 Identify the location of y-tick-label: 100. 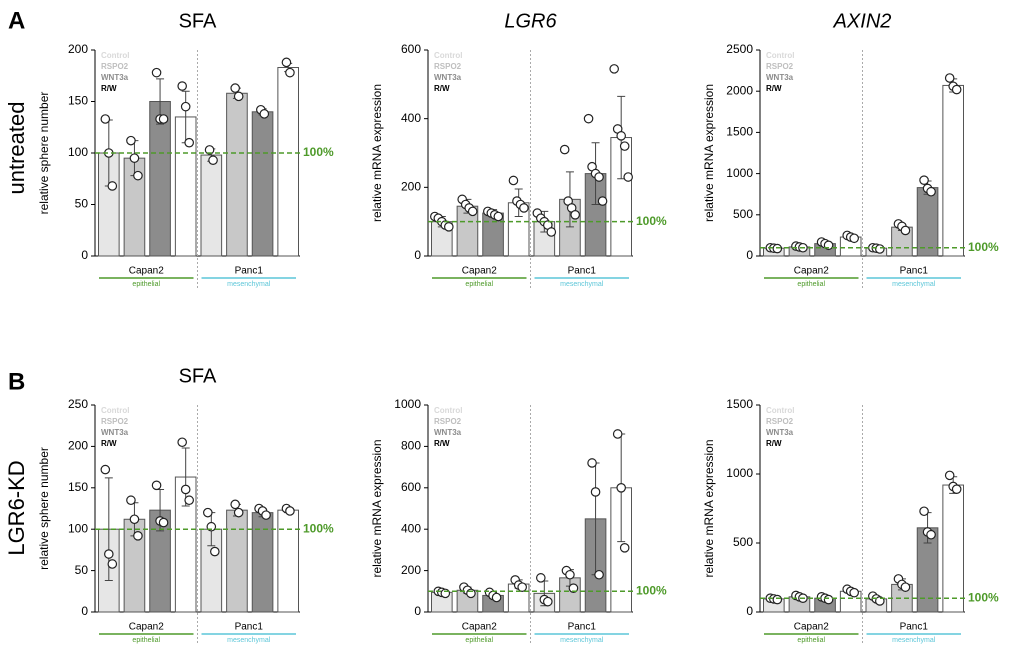
(78, 152).